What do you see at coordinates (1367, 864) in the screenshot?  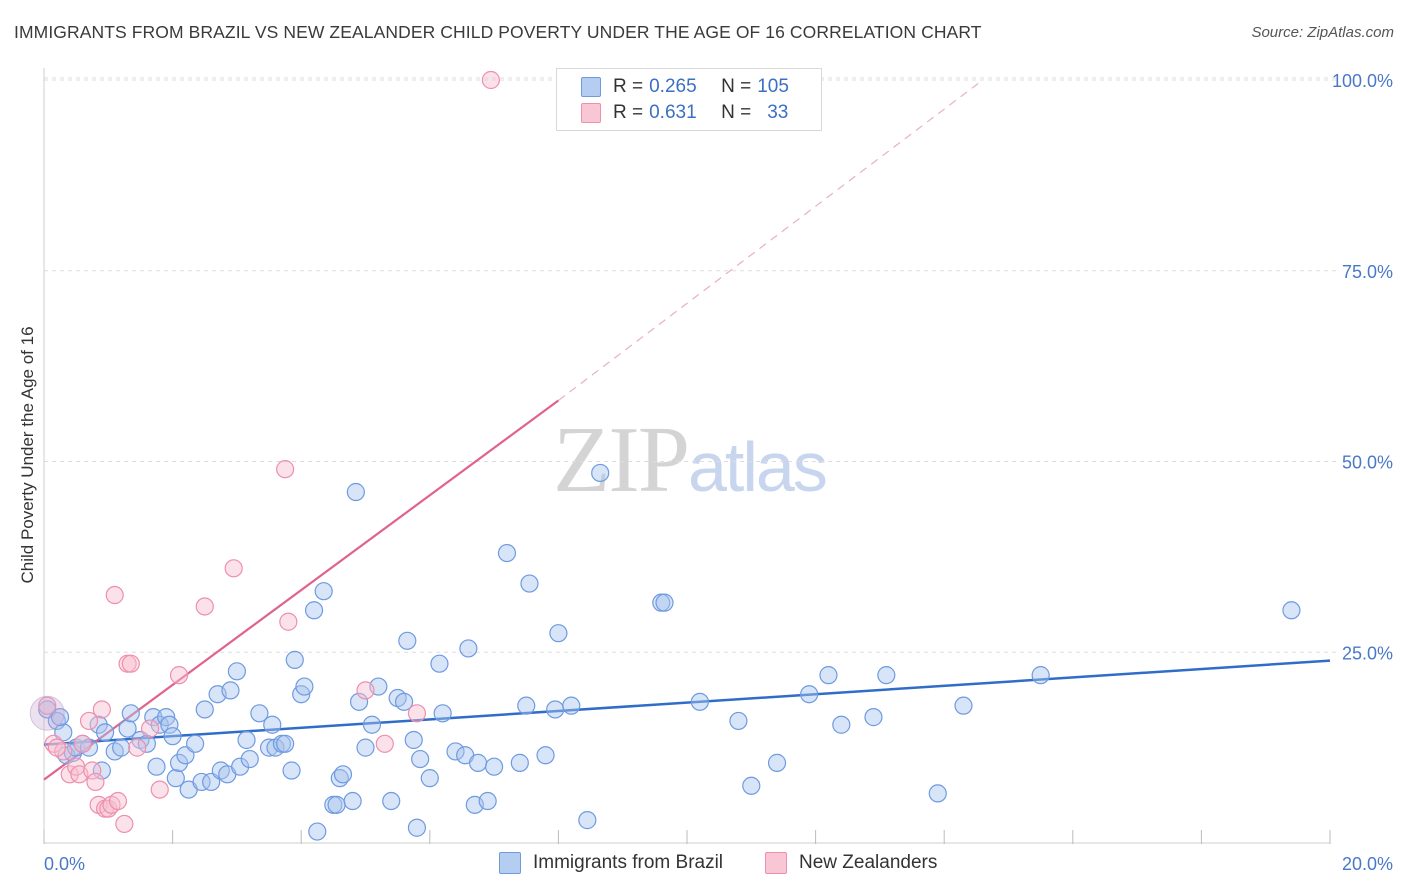 I see `x-tick-label: 20.0%` at bounding box center [1367, 864].